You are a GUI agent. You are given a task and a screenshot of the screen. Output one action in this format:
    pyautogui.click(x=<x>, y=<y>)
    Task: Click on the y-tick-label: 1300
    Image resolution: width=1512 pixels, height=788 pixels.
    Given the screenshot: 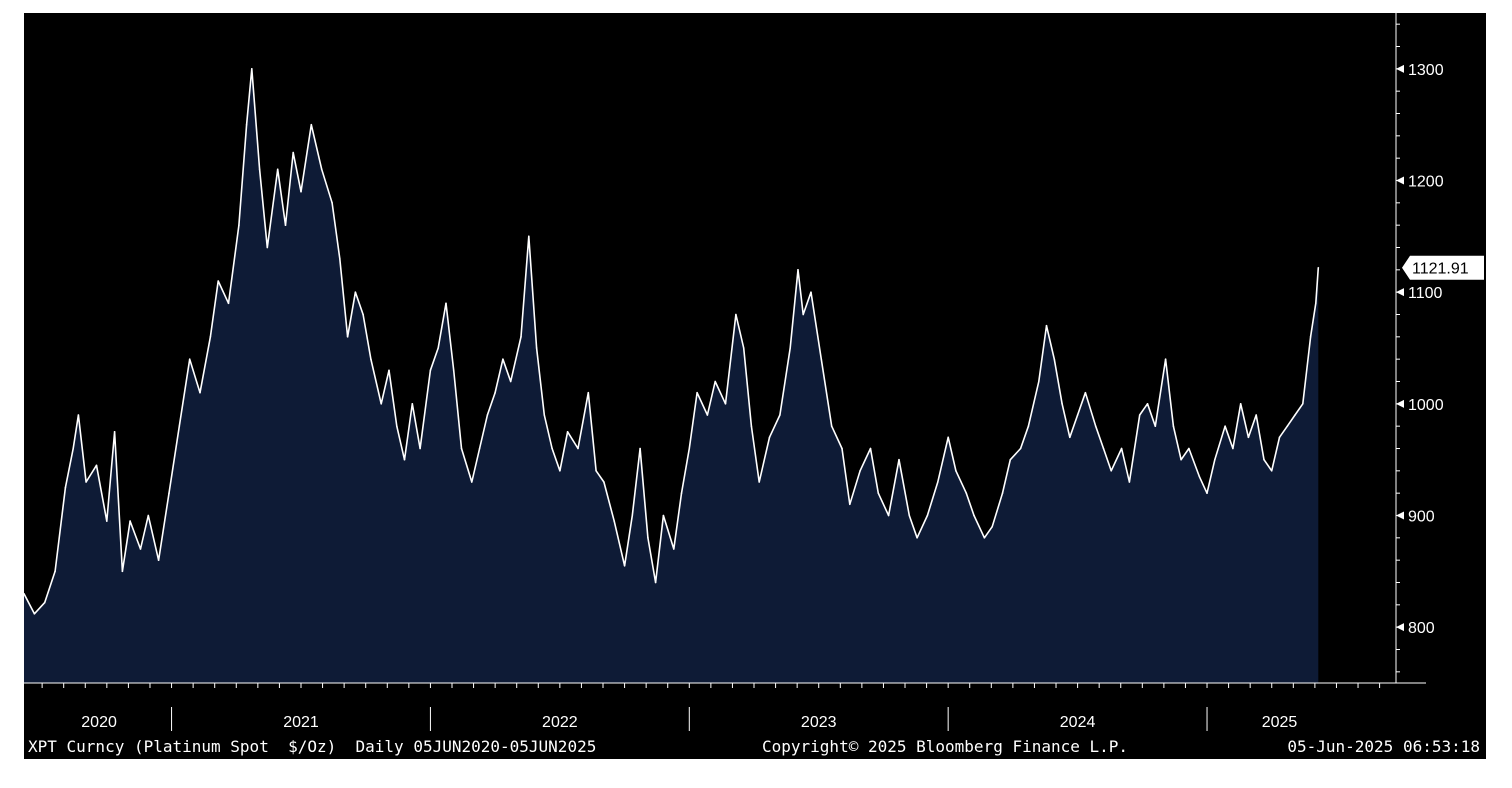 What is the action you would take?
    pyautogui.click(x=1426, y=70)
    